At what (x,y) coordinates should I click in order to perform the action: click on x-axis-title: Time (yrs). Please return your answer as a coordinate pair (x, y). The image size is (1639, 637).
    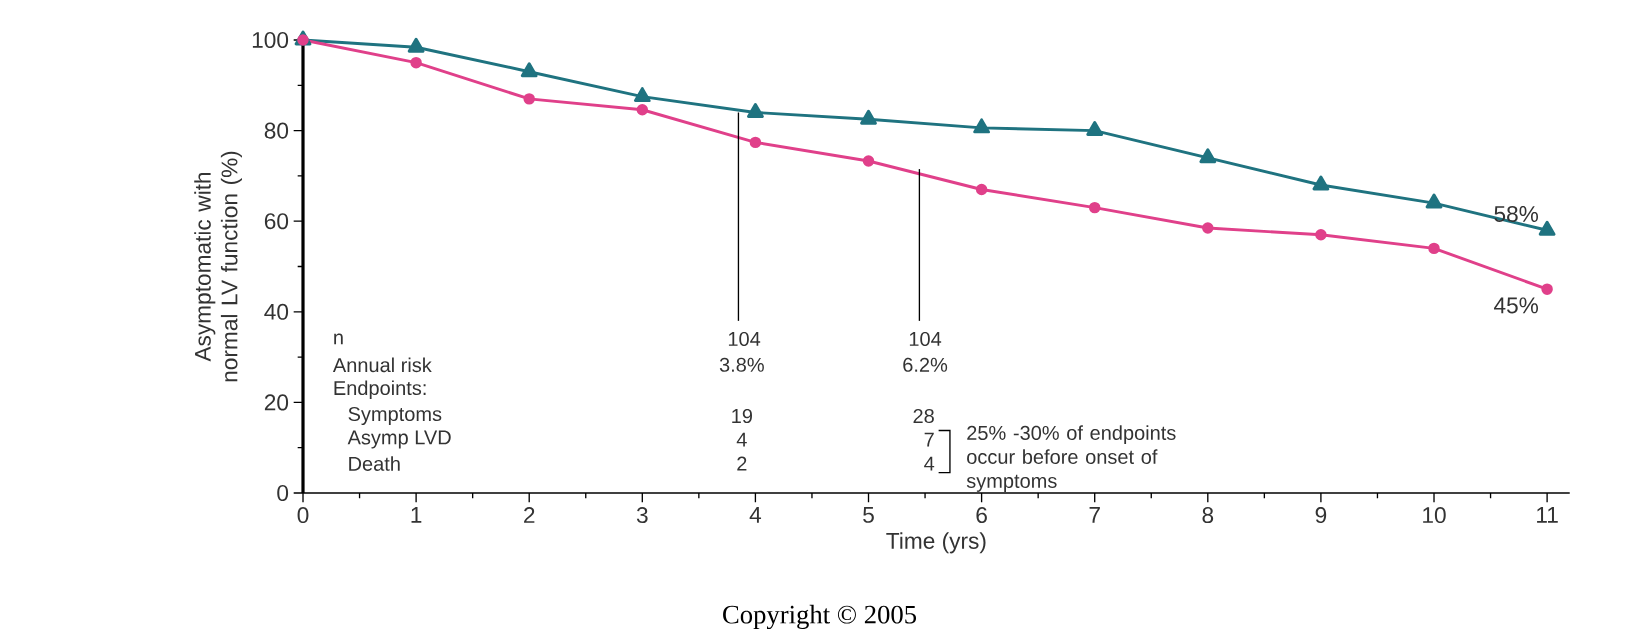
    Looking at the image, I should click on (936, 543).